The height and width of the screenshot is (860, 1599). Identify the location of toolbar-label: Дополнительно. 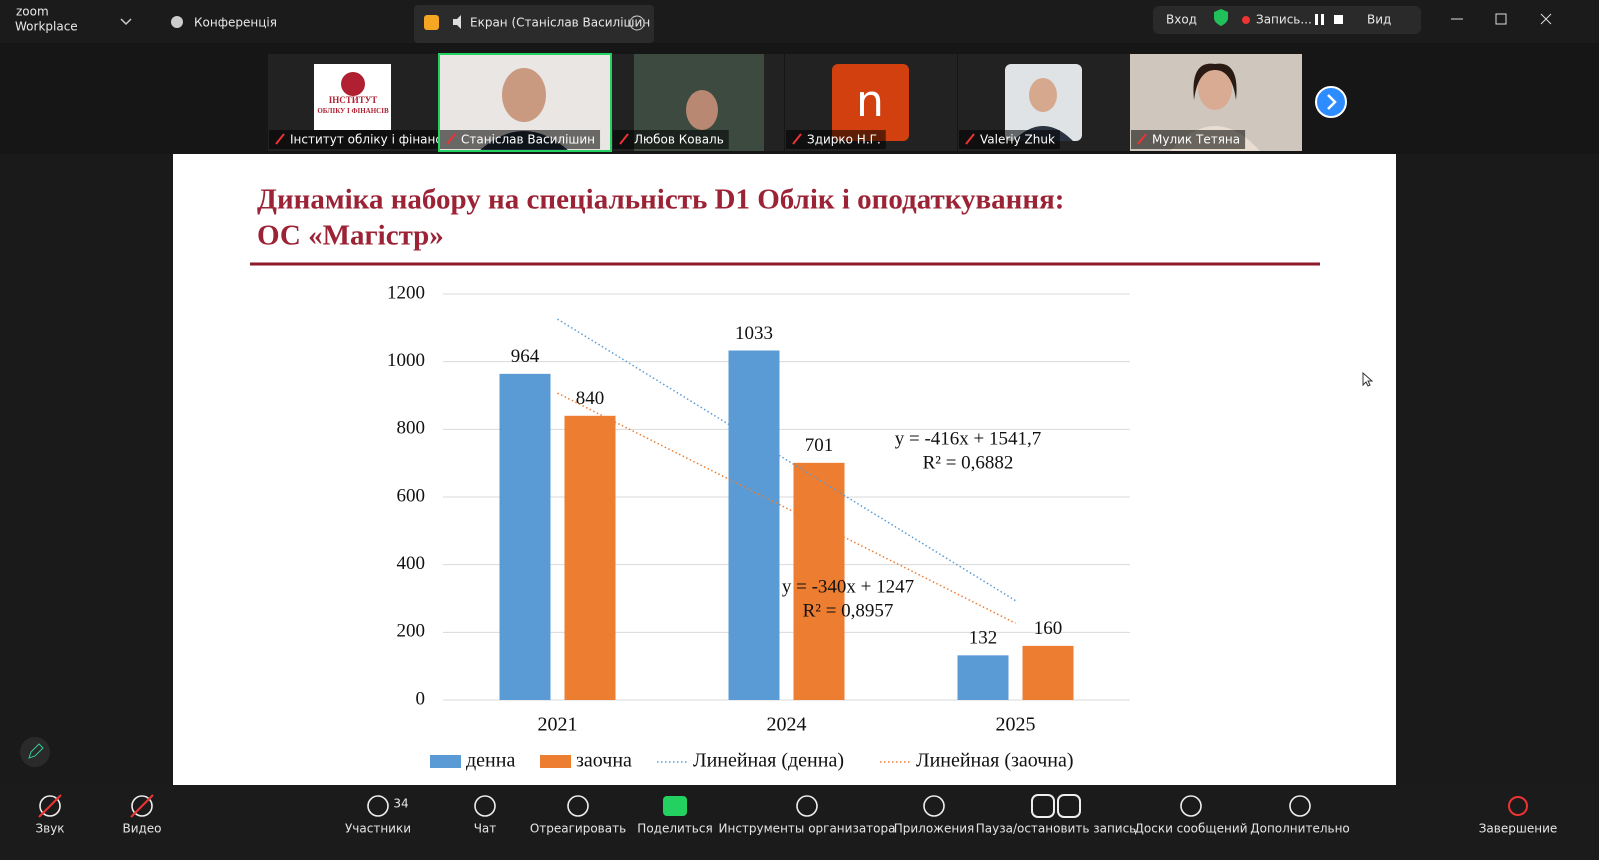
(1300, 829).